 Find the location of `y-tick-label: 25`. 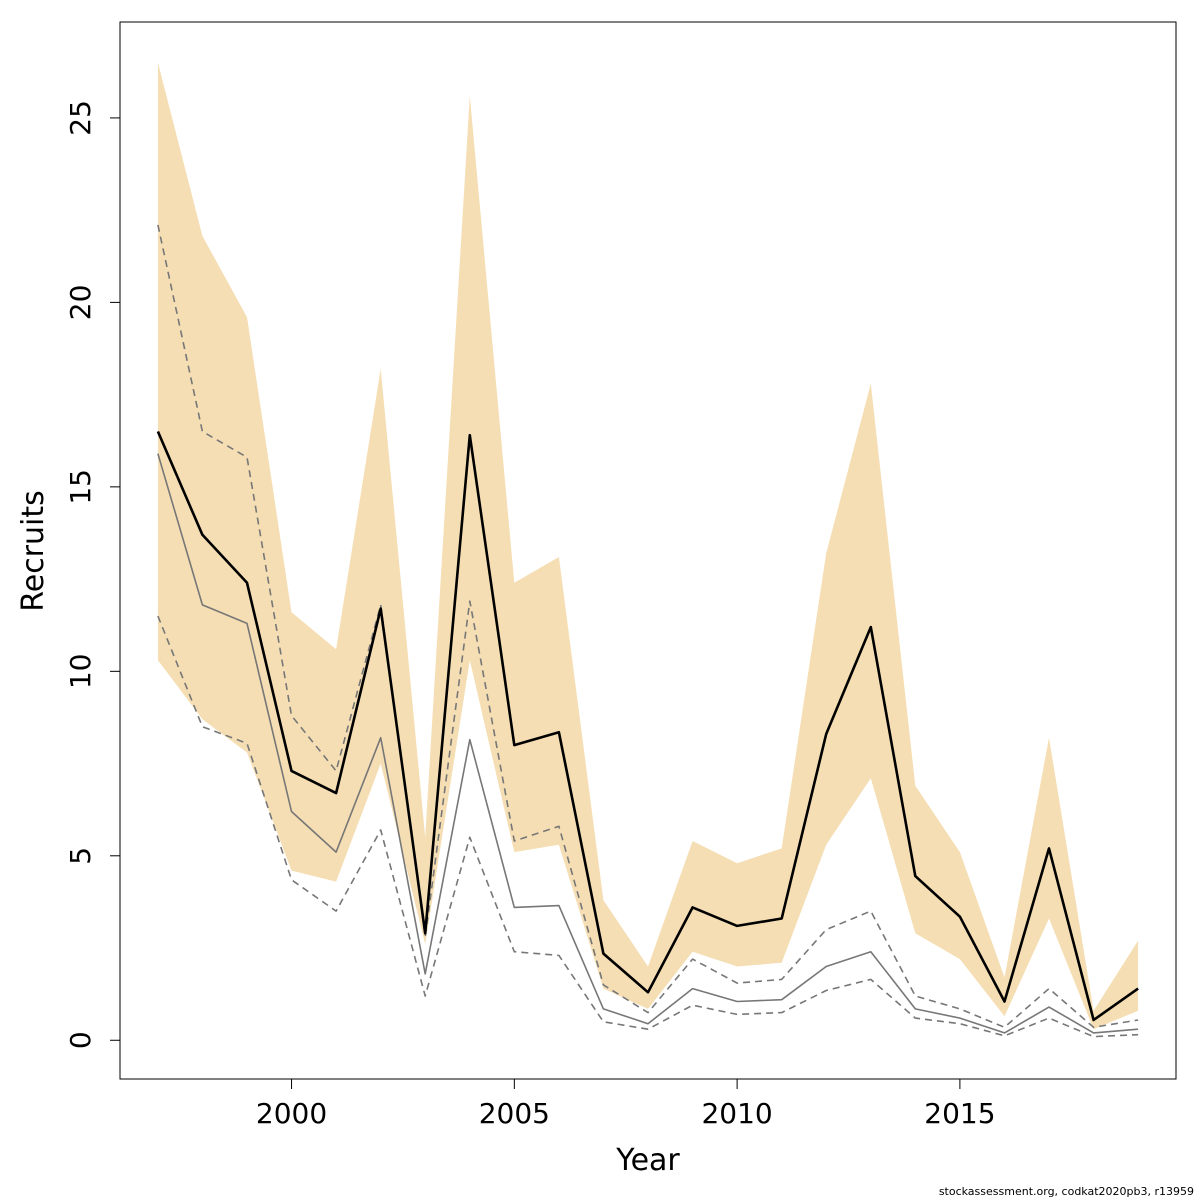

y-tick-label: 25 is located at coordinates (80, 118).